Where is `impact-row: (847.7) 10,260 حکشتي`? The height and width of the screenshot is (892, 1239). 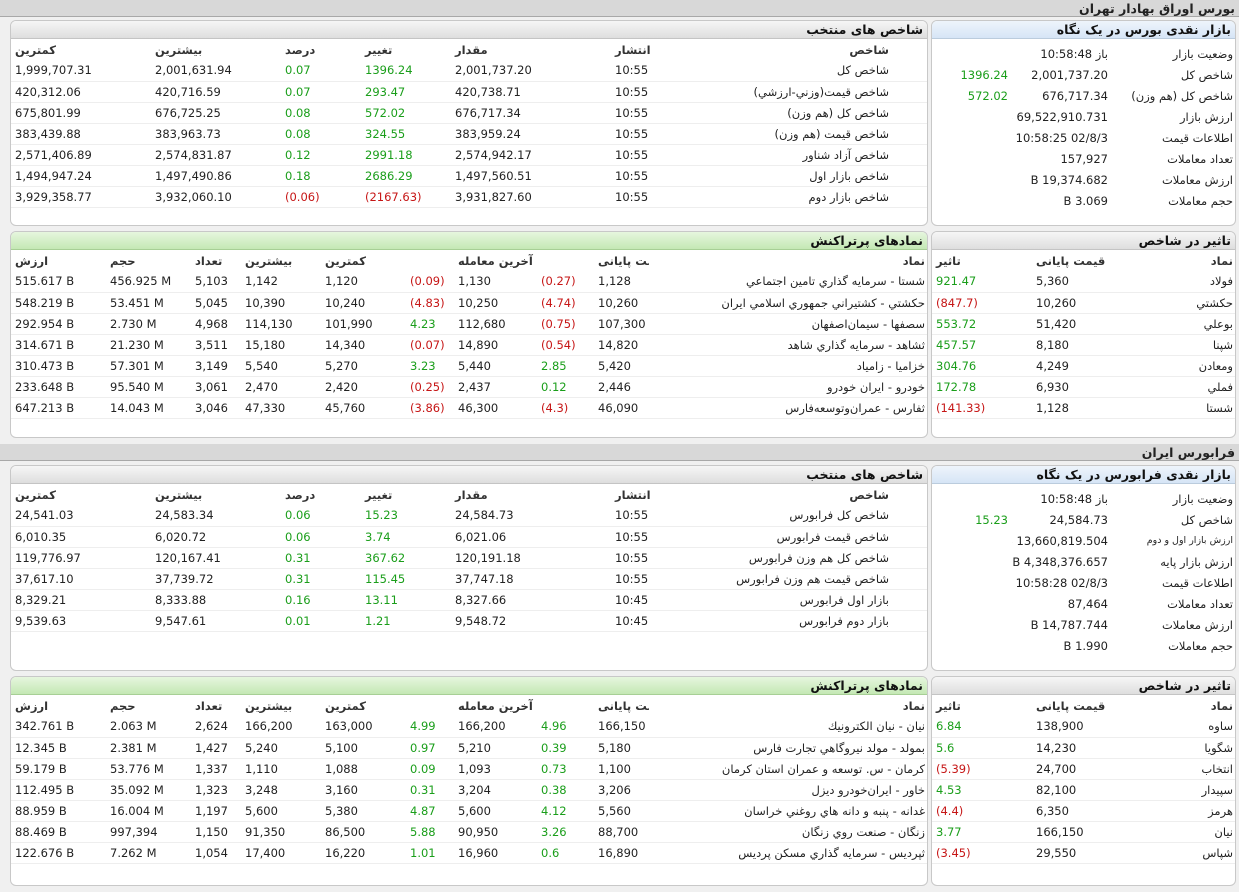 impact-row: (847.7) 10,260 حکشتي is located at coordinates (1083, 303).